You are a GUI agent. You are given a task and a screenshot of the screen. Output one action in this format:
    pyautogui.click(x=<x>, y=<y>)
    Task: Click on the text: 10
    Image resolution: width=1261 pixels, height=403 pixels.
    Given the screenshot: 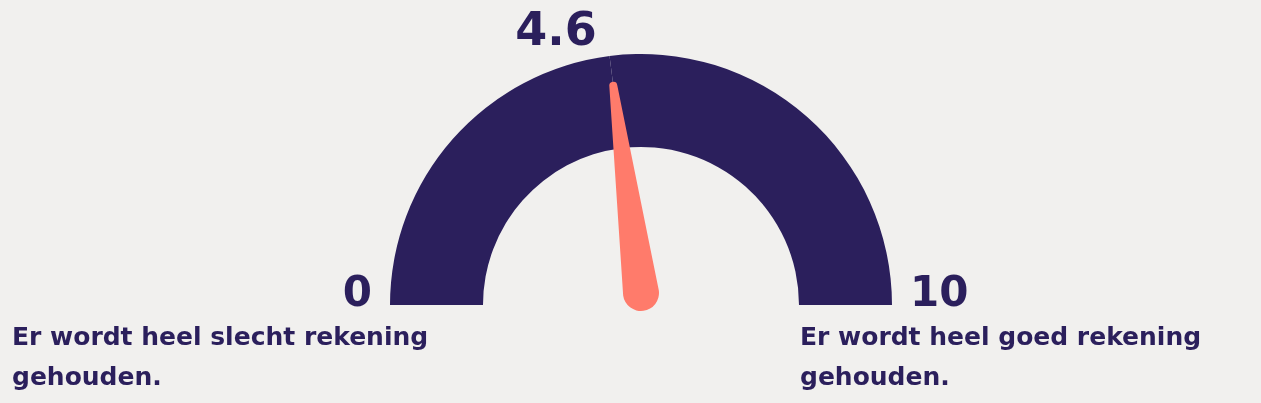 What is the action you would take?
    pyautogui.click(x=939, y=291)
    